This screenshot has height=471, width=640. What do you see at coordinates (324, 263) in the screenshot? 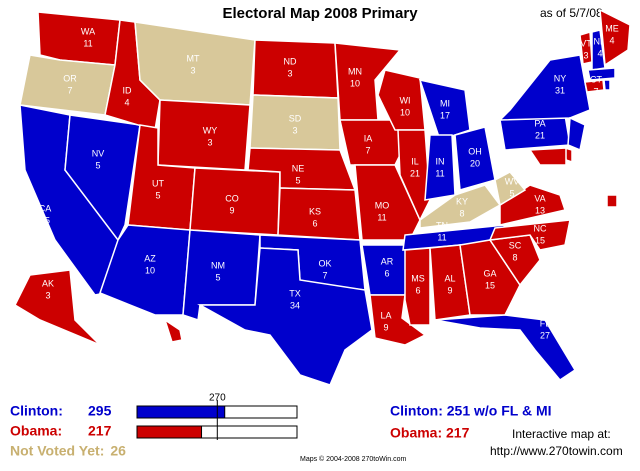
I see `state-abbr: OK` at bounding box center [324, 263].